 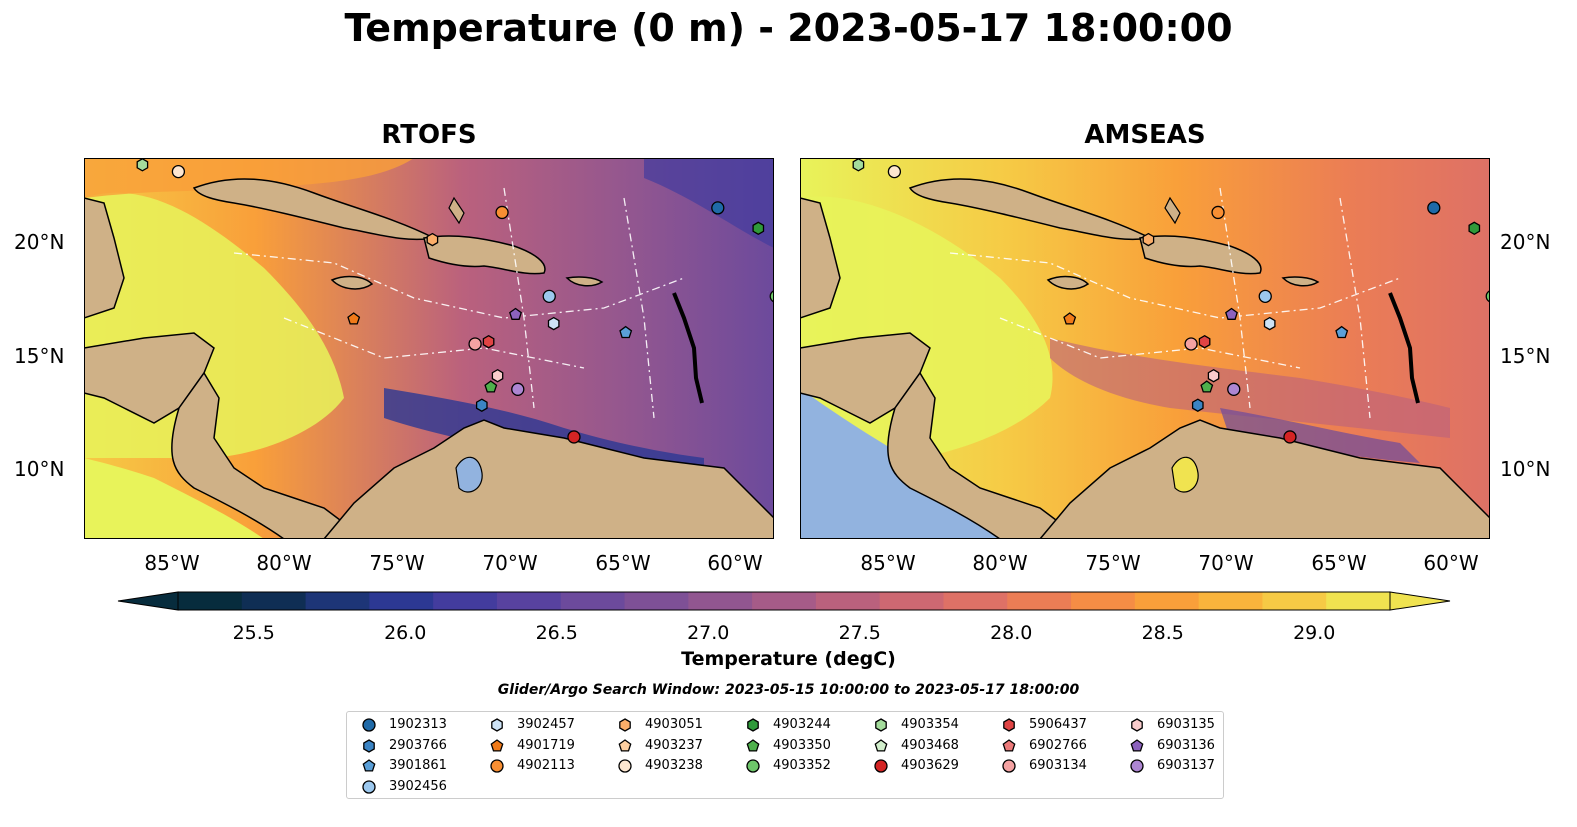 I want to click on legend-label: 5906437, so click(x=1058, y=724).